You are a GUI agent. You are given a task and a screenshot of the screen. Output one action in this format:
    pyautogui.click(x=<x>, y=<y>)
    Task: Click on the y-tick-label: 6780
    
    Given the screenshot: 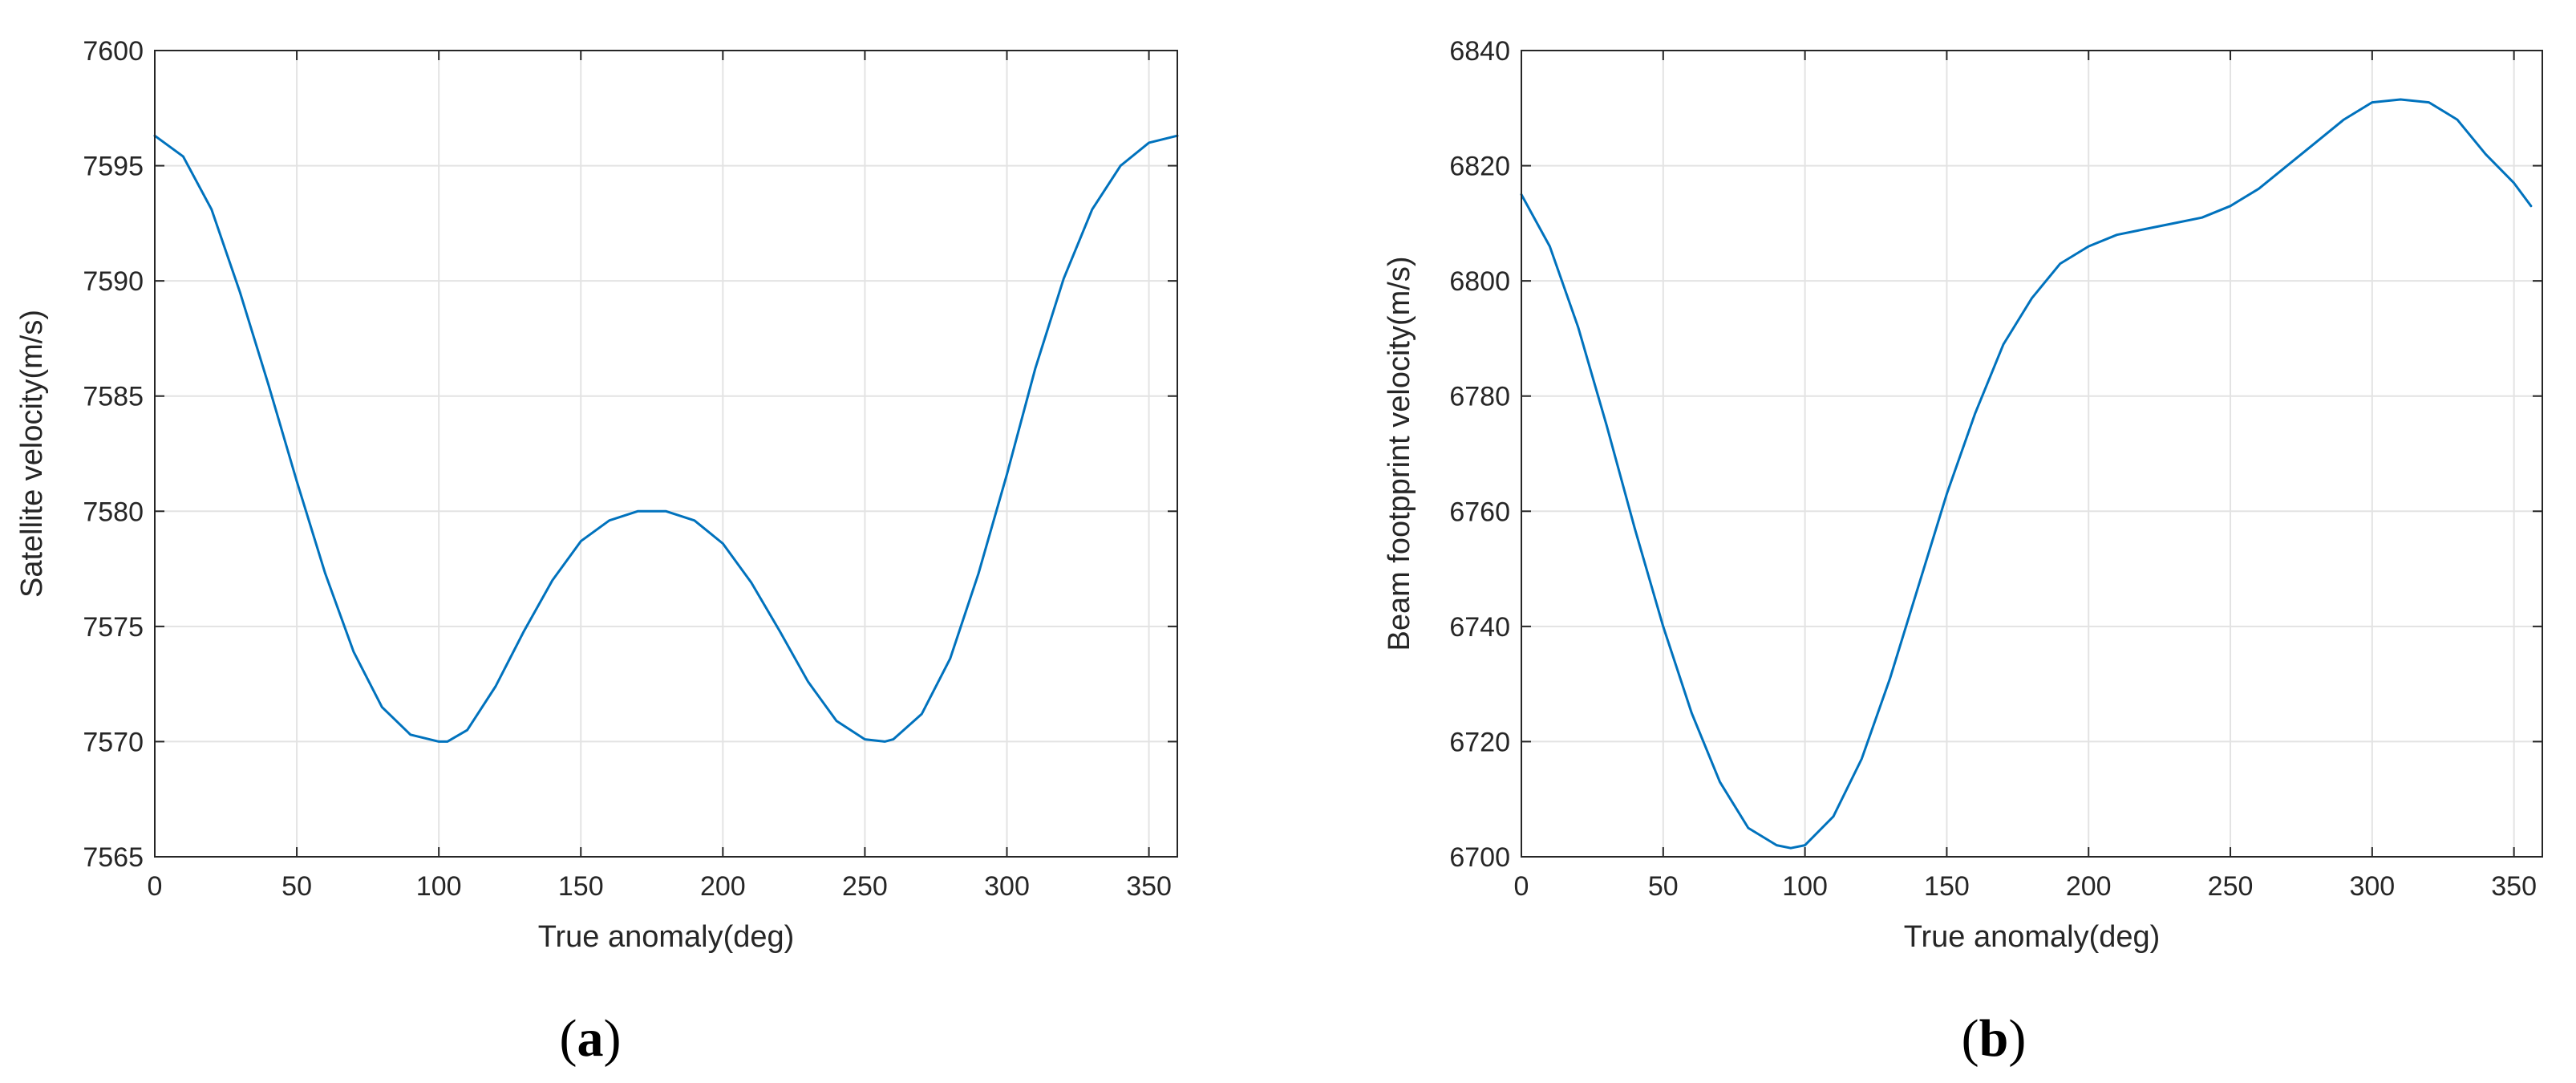 What is the action you would take?
    pyautogui.click(x=1479, y=397)
    